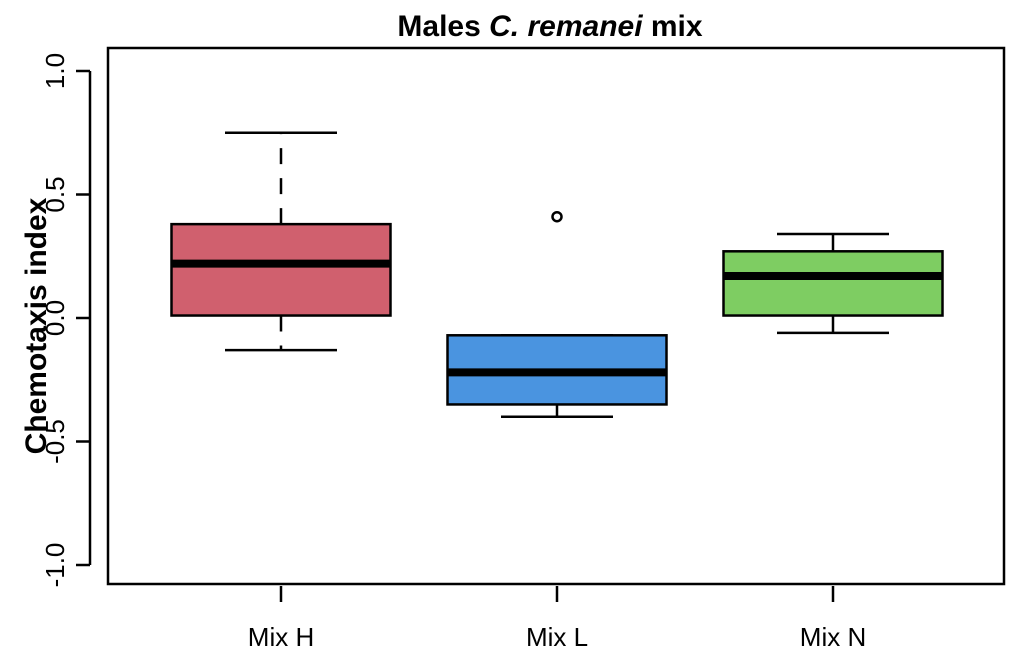  I want to click on y-axis-label: Chemotaxis index, so click(36, 325).